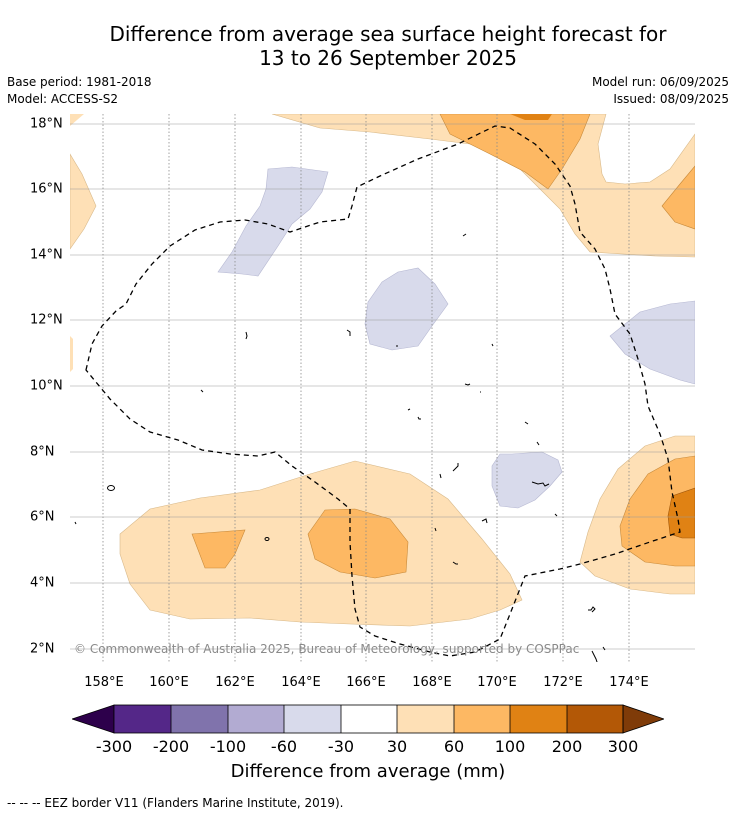  Describe the element at coordinates (671, 99) in the screenshot. I see `issued-date: Issued: 08/09/2025` at that location.